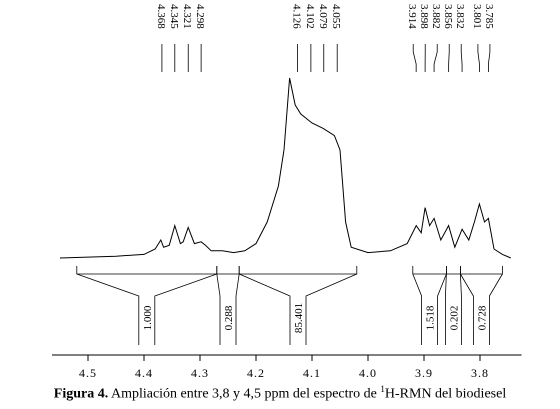 This screenshot has width=560, height=409. Describe the element at coordinates (424, 16) in the screenshot. I see `peak-label: 3.898` at that location.